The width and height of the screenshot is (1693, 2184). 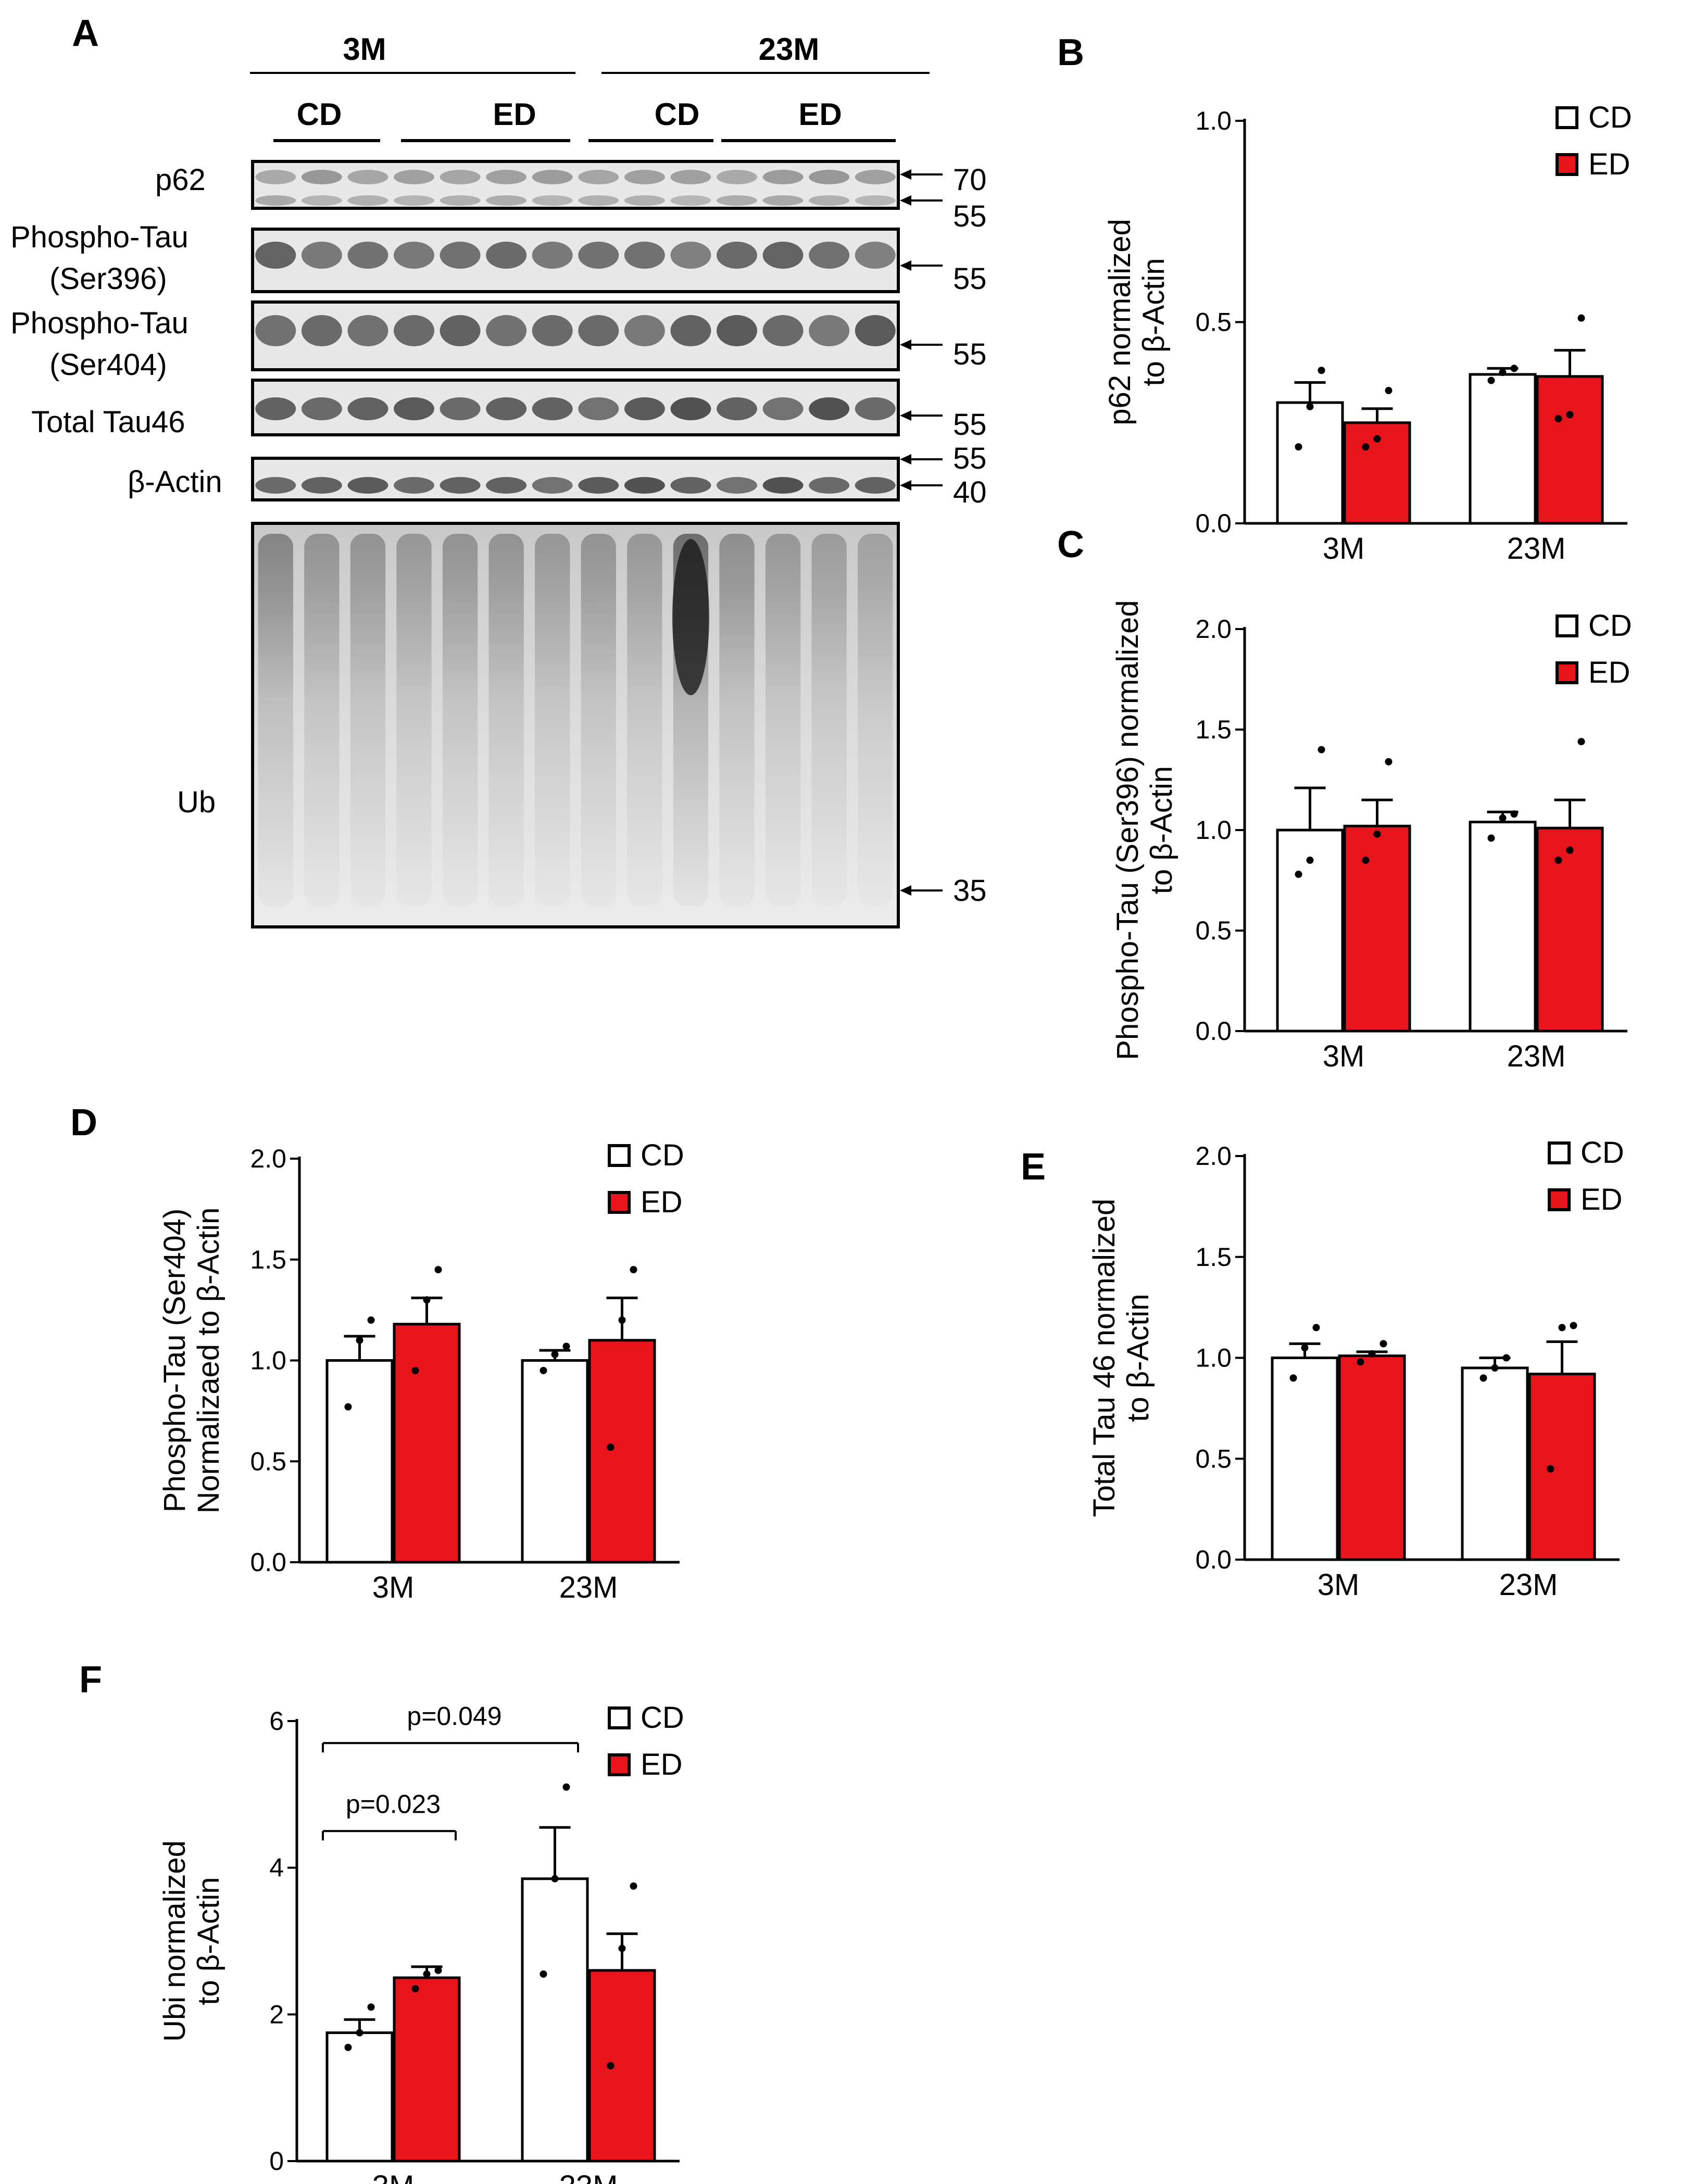 What do you see at coordinates (1213, 1156) in the screenshot?
I see `panel-e-y-tick-label: 2.0` at bounding box center [1213, 1156].